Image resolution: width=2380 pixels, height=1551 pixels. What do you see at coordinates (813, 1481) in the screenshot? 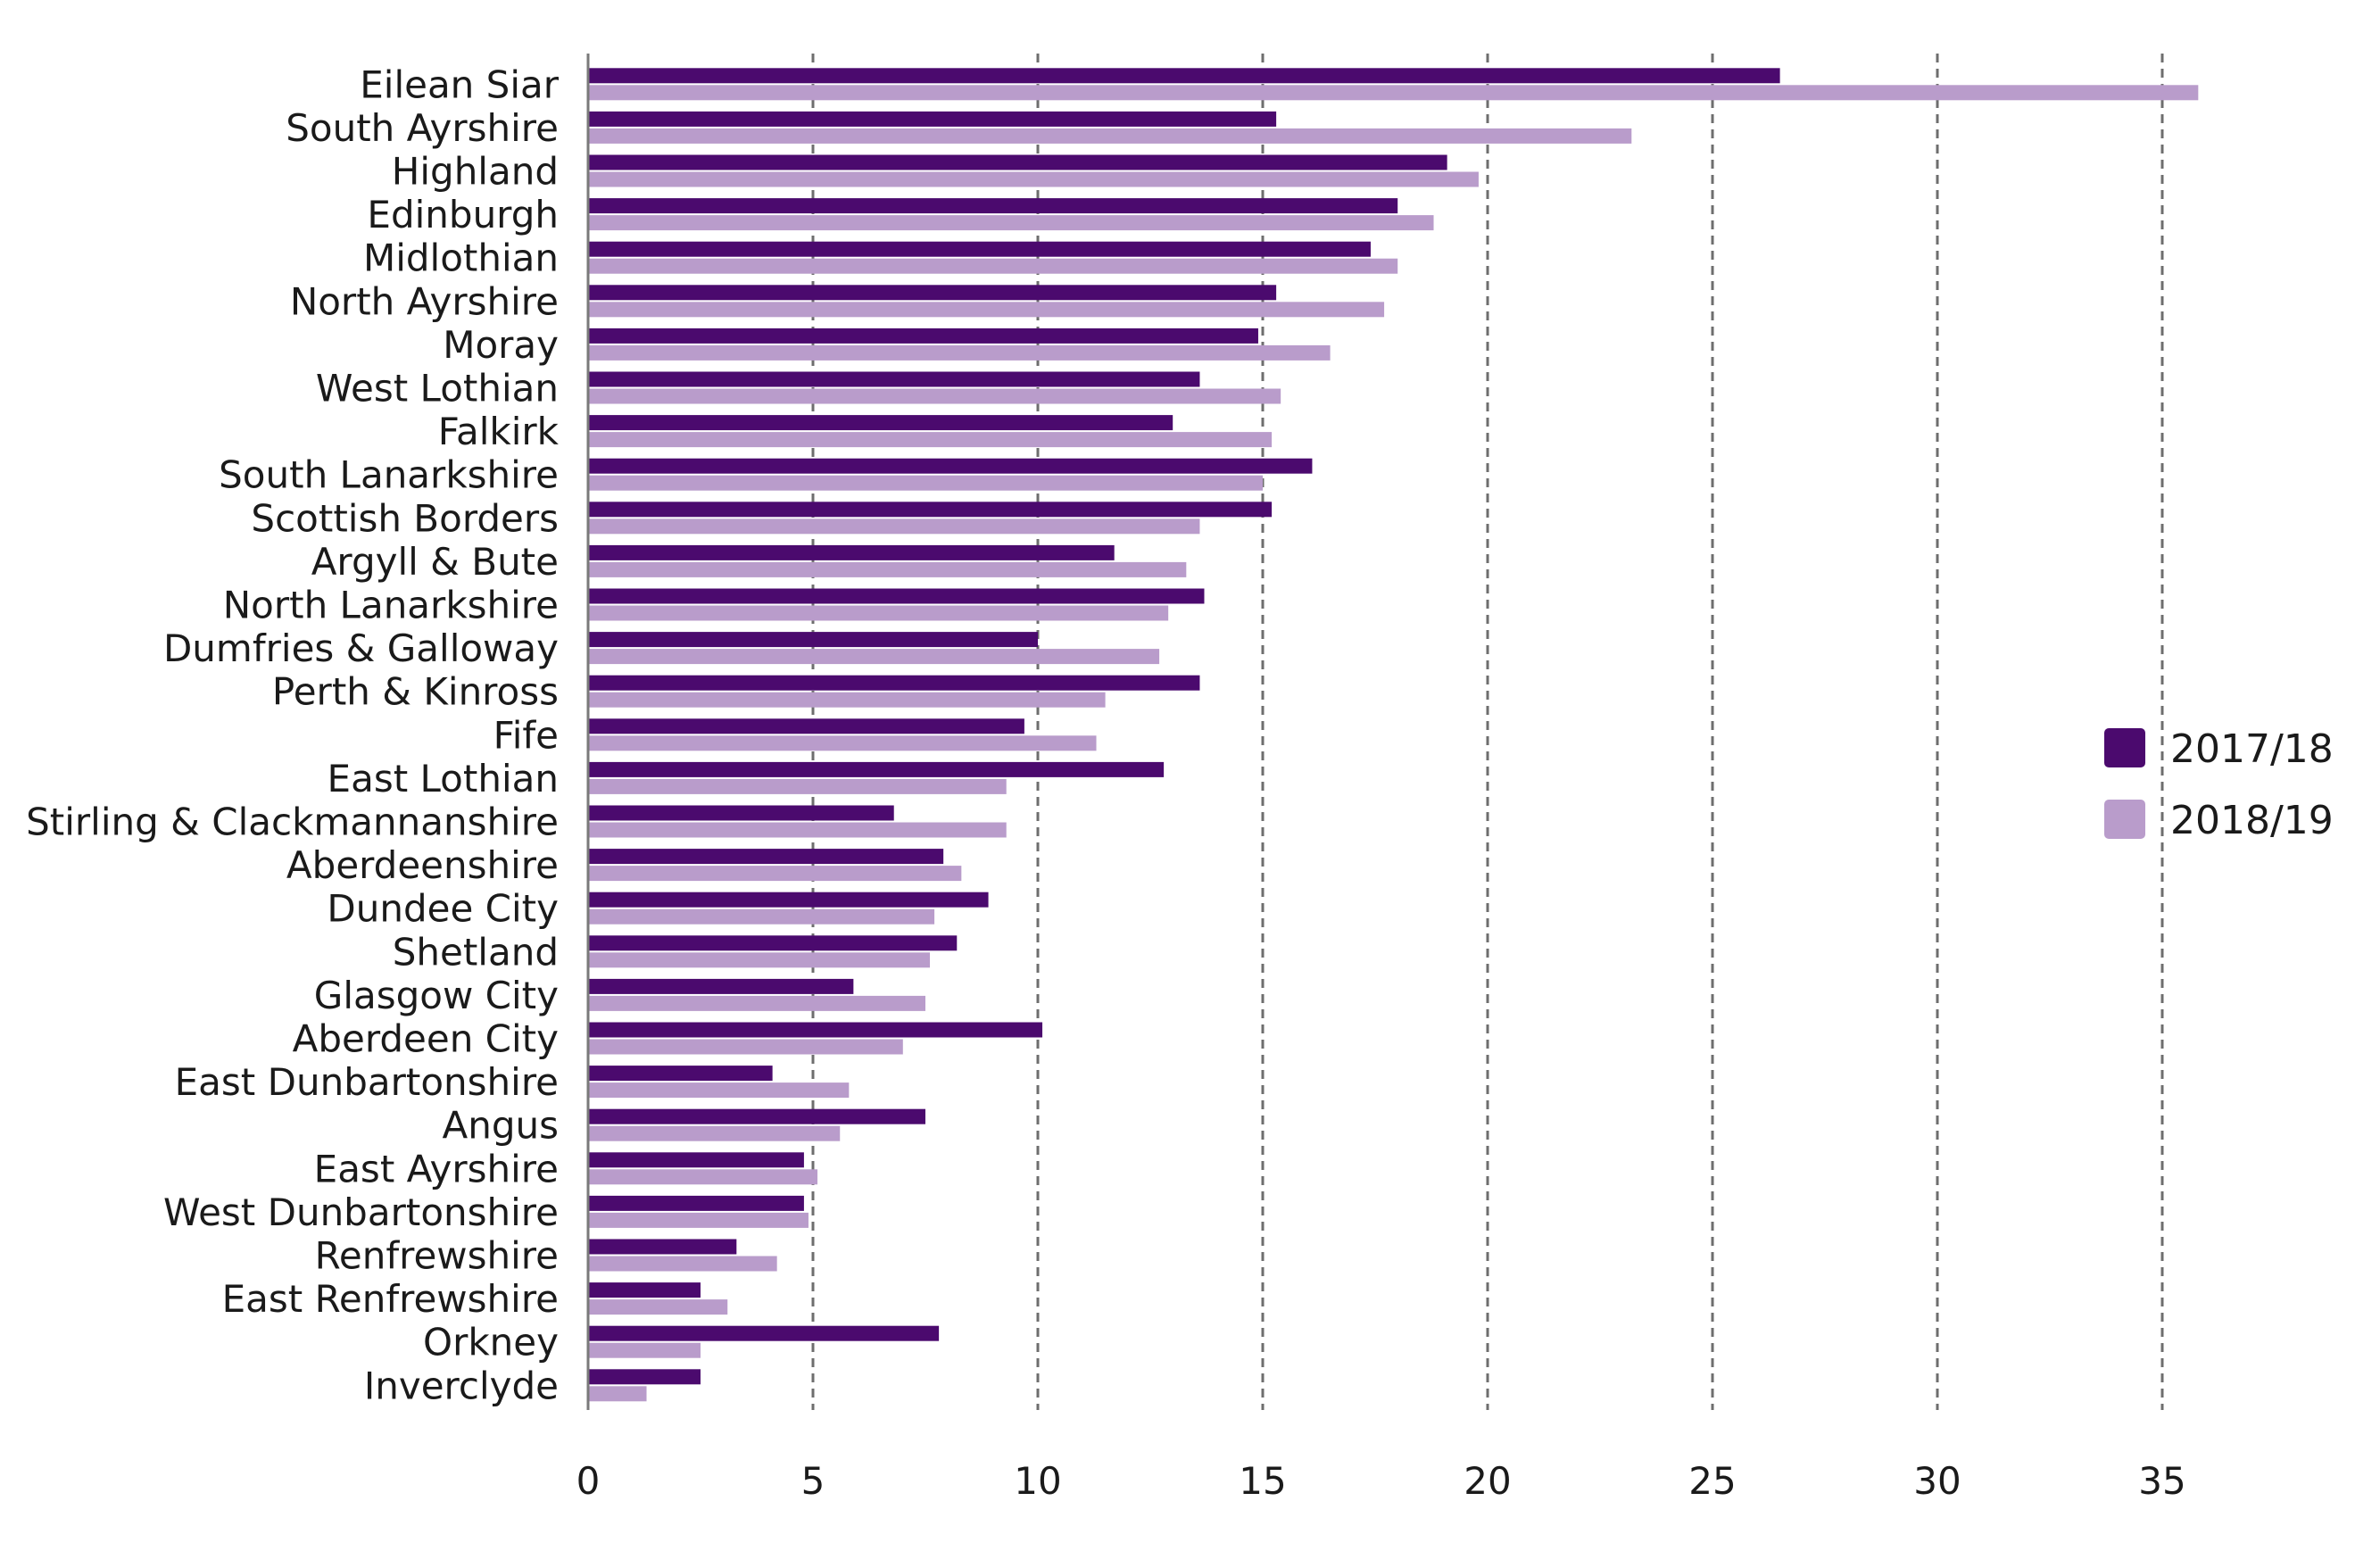
I see `x-tick-label: 5` at bounding box center [813, 1481].